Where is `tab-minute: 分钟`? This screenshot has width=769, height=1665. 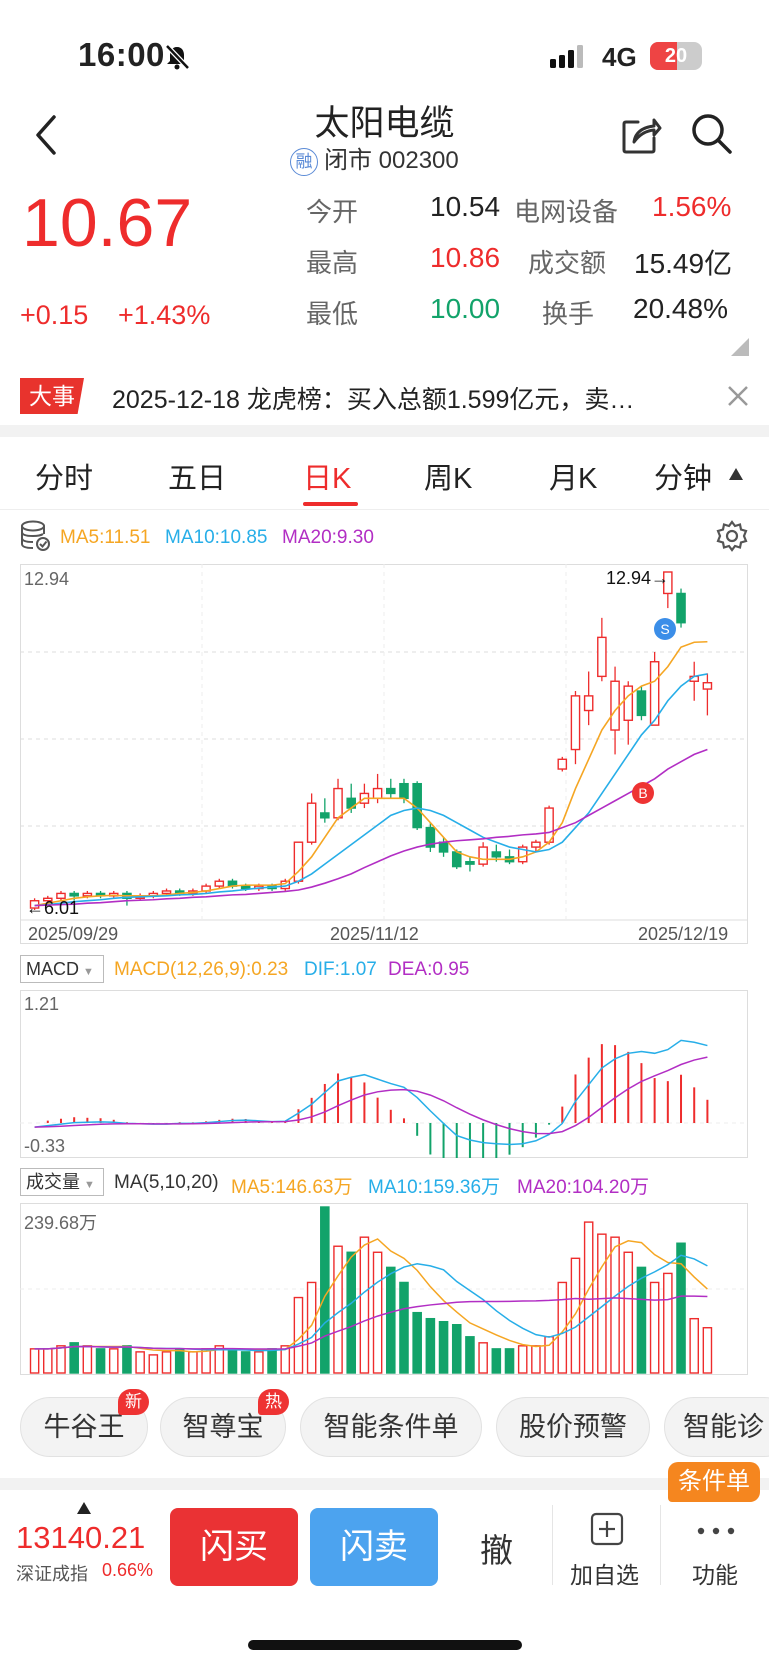 tab-minute: 分钟 is located at coordinates (683, 479).